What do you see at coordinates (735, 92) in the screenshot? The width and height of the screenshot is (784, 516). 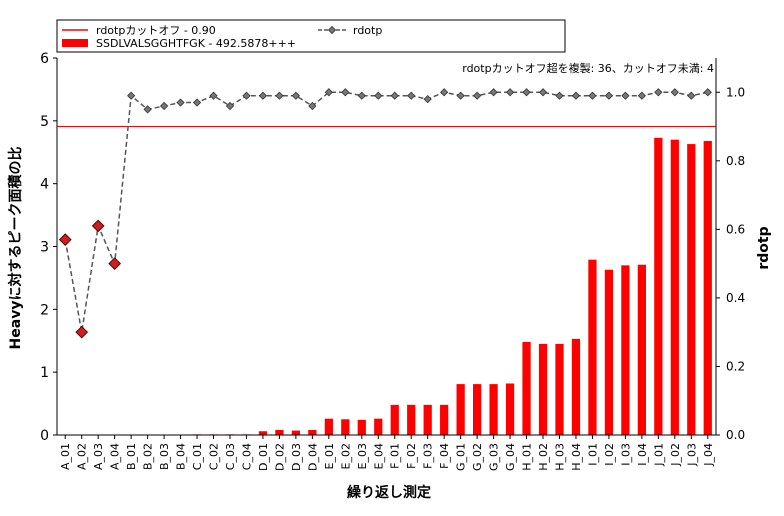 I see `y2-tick-label: 1.0` at bounding box center [735, 92].